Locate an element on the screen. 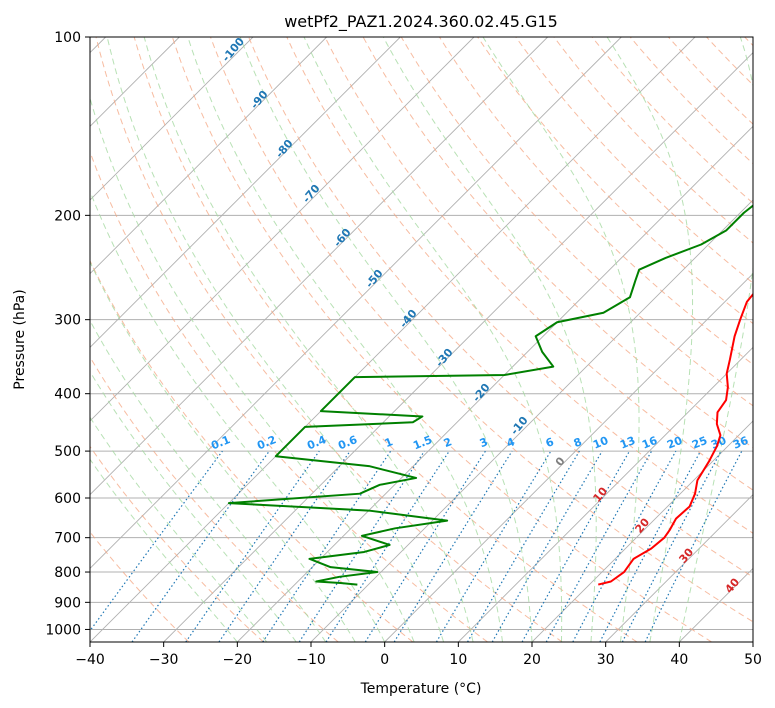  x-tick-label: 10 is located at coordinates (458, 660).